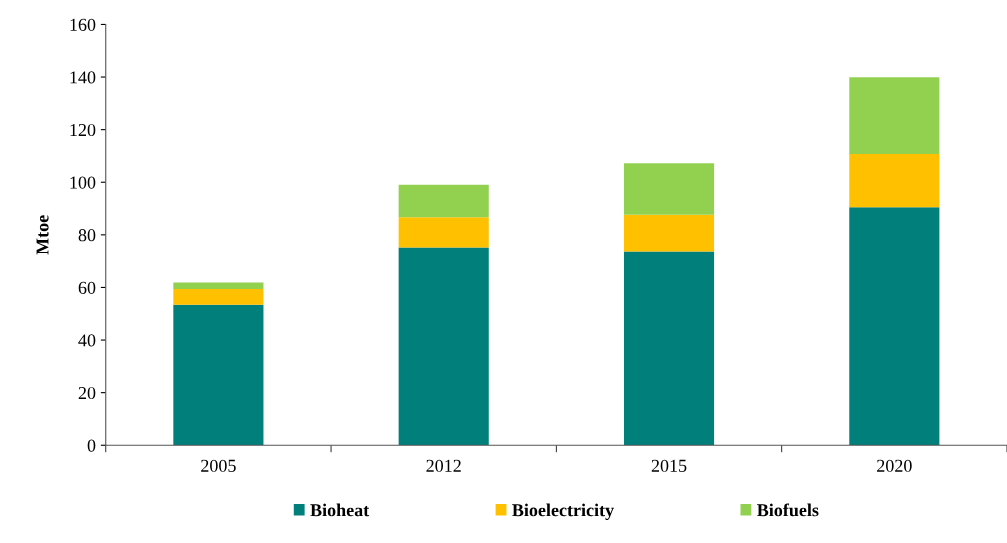 This screenshot has width=1007, height=543. Describe the element at coordinates (443, 465) in the screenshot. I see `x-tick-label: 2012` at that location.